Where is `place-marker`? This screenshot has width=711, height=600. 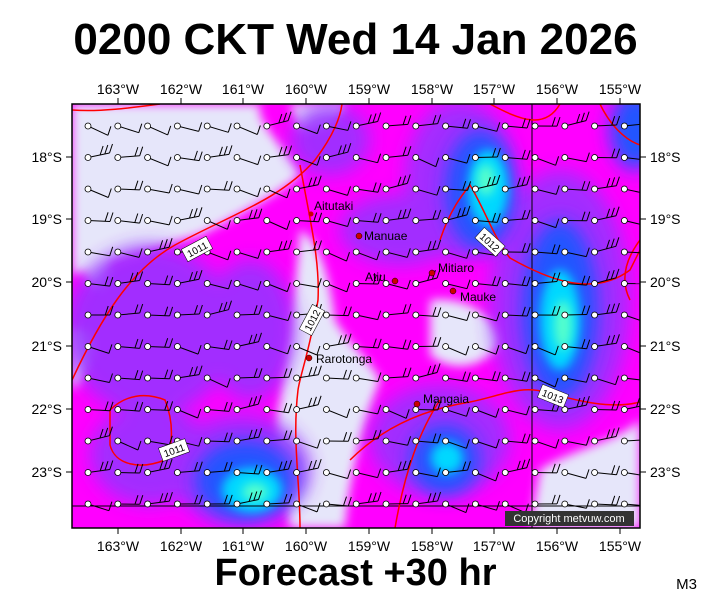
place-marker is located at coordinates (432, 273).